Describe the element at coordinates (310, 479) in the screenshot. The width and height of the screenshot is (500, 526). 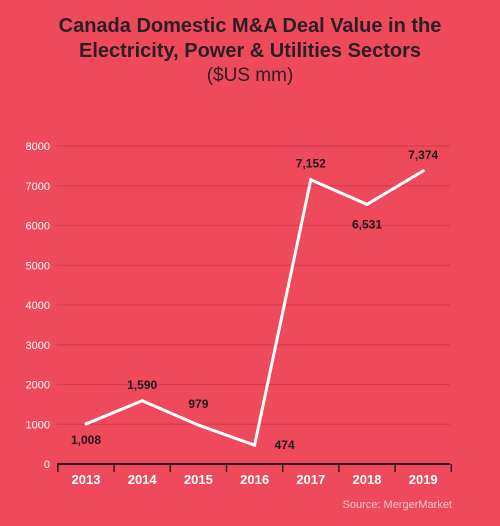
I see `x-tick-label: 2017` at that location.